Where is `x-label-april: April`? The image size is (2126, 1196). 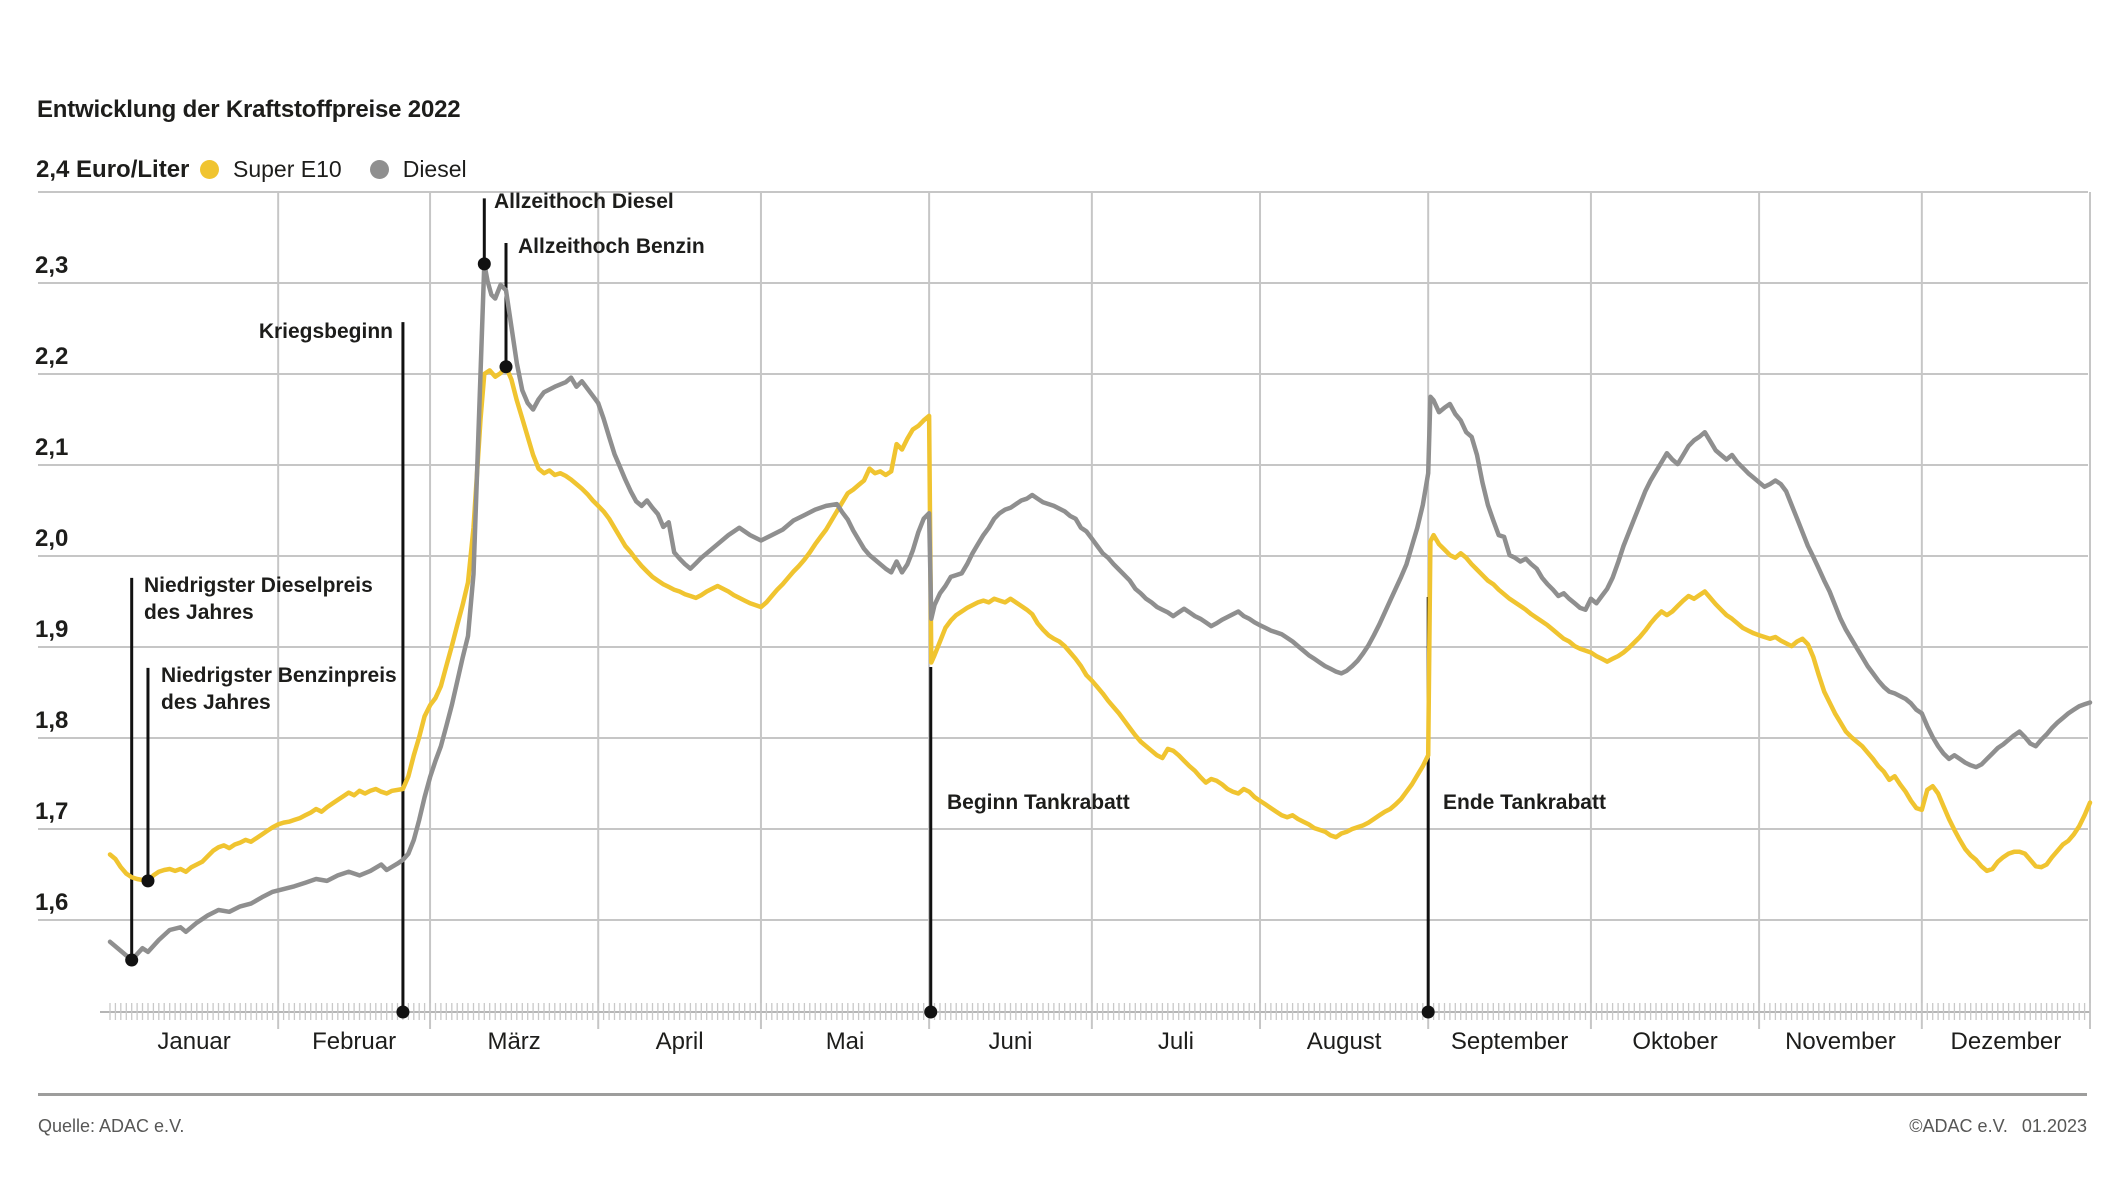 x-label-april: April is located at coordinates (679, 1041).